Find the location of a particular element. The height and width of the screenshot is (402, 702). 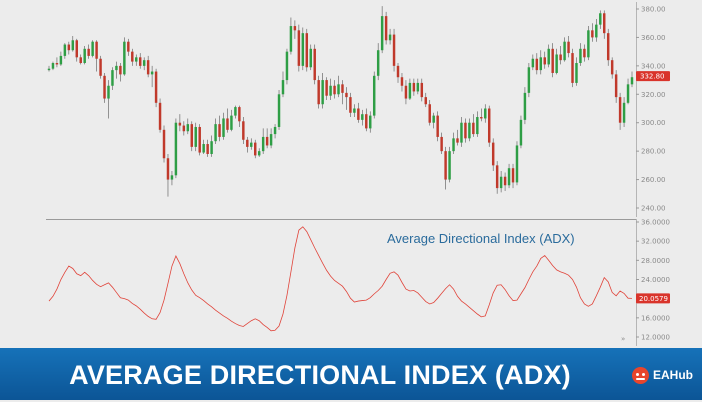

banner-title: AVERAGE DIRECTIONAL INDEX (ADX) is located at coordinates (320, 375).